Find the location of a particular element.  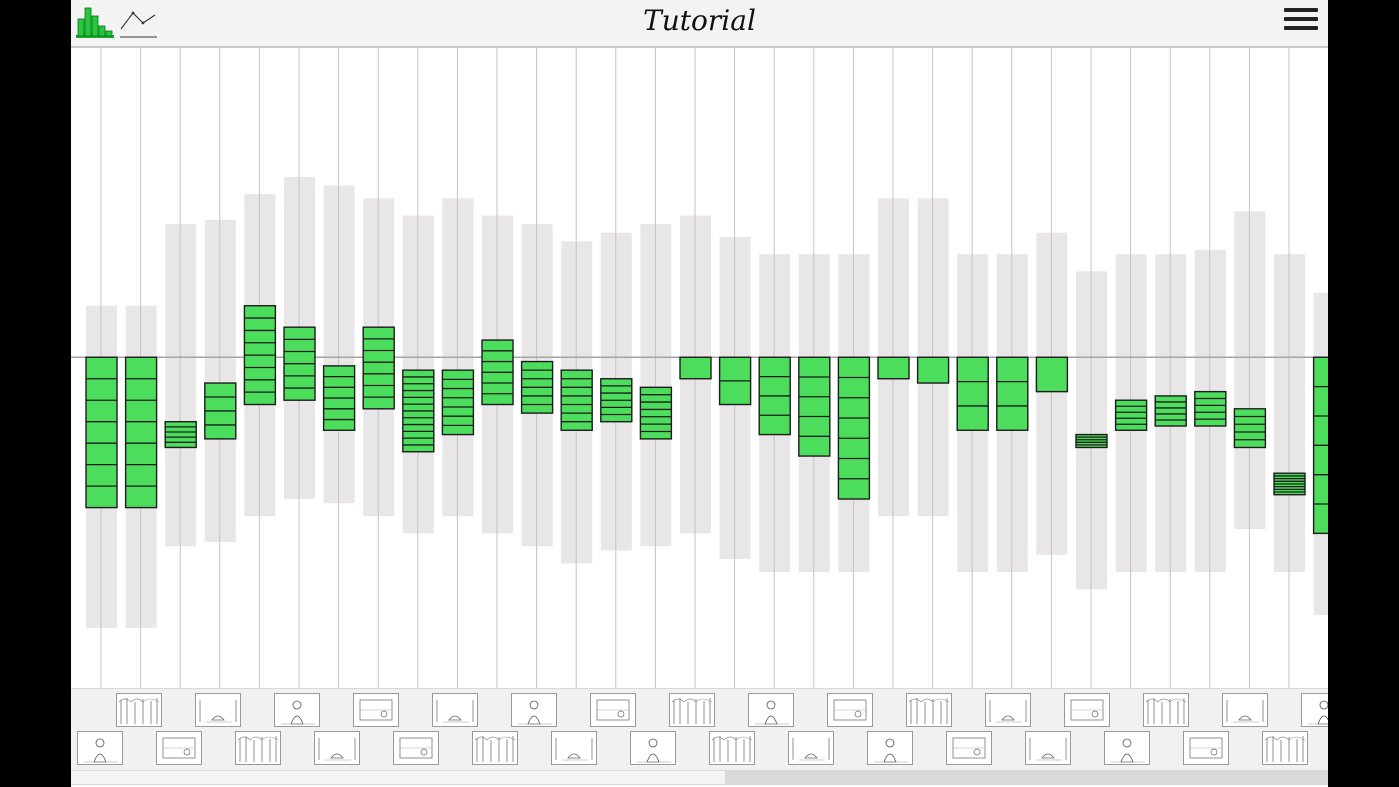

bar-chart-icon is located at coordinates (95, 22).